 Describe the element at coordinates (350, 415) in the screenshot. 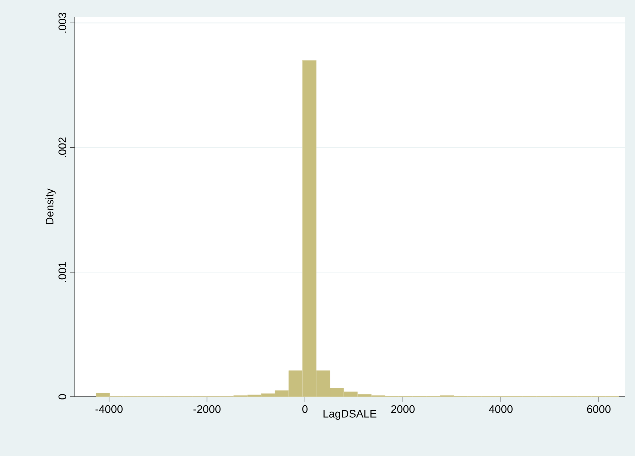

I see `x-axis-title: LagDSALE` at that location.